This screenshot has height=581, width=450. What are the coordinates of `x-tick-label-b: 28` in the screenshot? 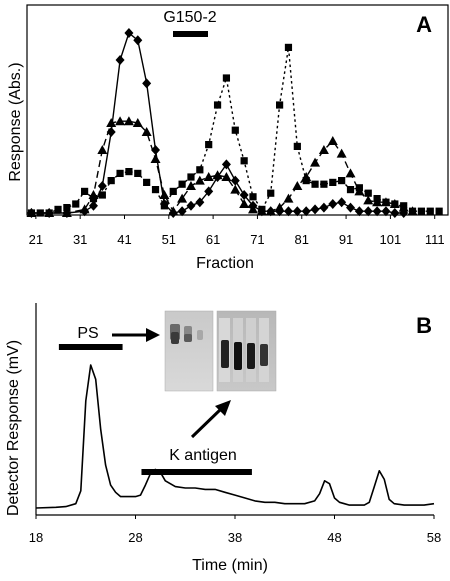 It's located at (135, 537).